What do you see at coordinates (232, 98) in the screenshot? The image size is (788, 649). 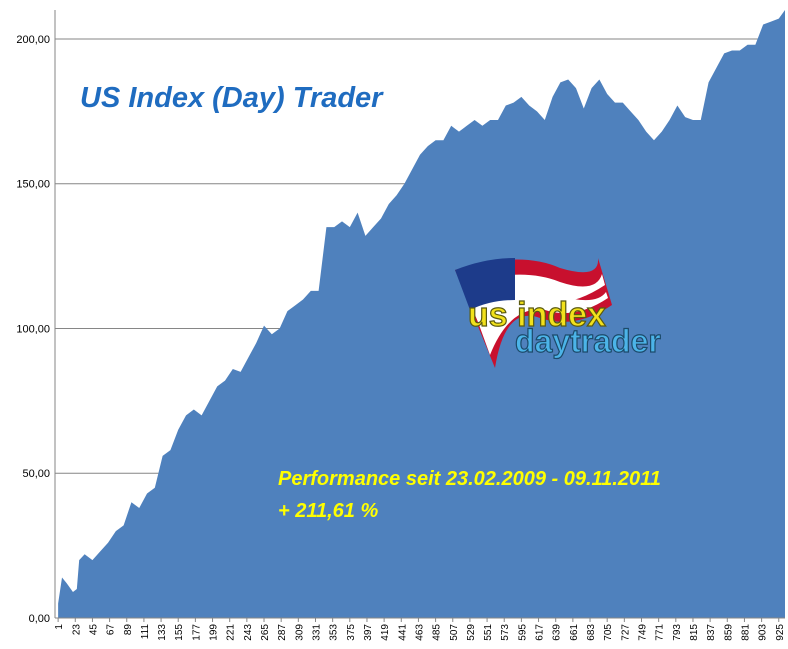 I see `chart-title: US Index (Day) Trader` at bounding box center [232, 98].